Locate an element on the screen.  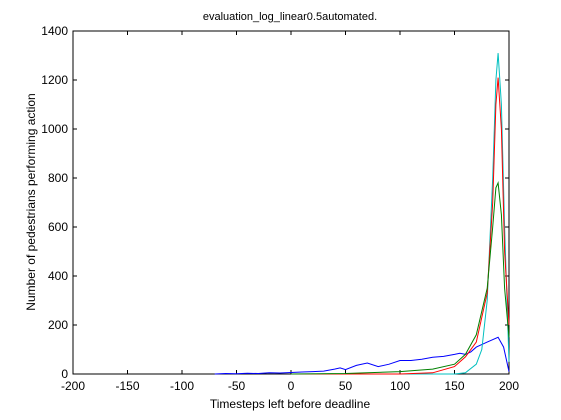
x-tick-label: 200 is located at coordinates (509, 386).